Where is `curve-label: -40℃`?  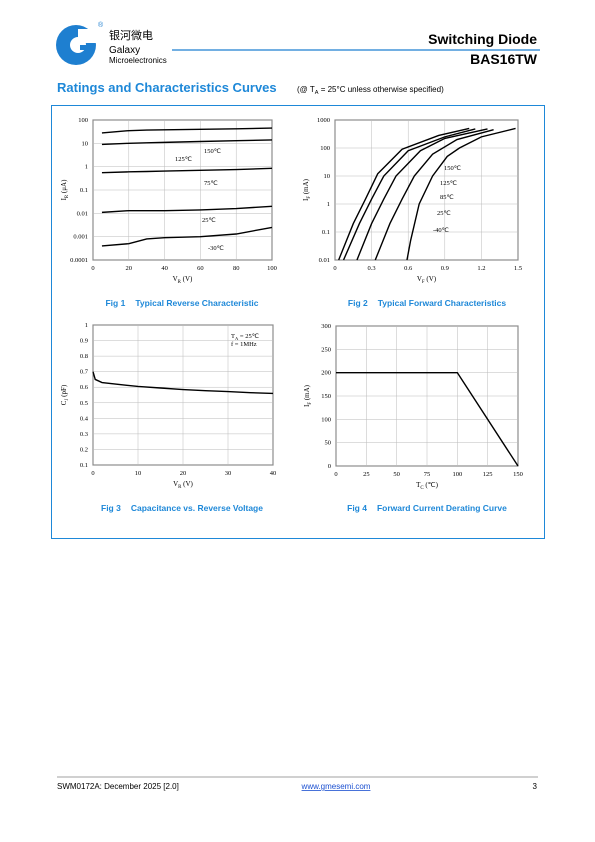 curve-label: -40℃ is located at coordinates (441, 230).